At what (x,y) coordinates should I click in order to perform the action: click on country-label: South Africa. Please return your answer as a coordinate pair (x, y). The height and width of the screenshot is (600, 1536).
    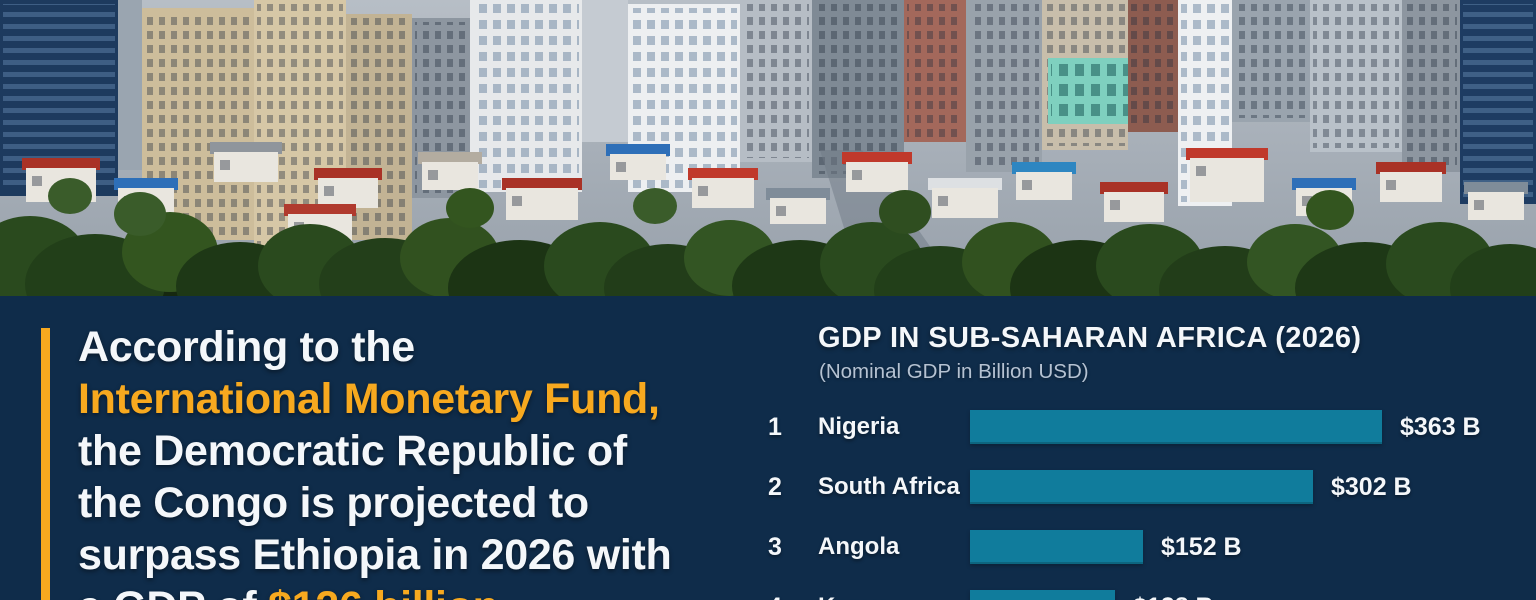
    Looking at the image, I should click on (889, 486).